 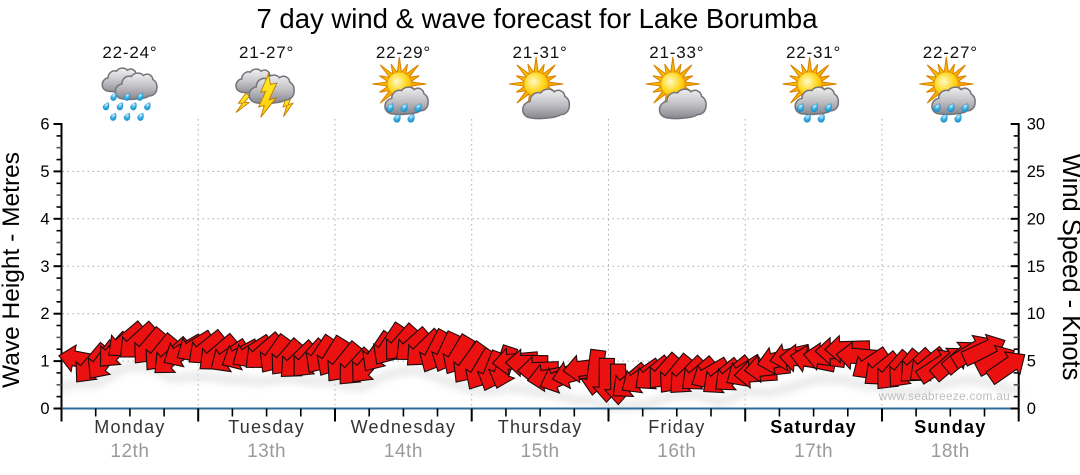 I want to click on svg-text: Friday, so click(x=676, y=427).